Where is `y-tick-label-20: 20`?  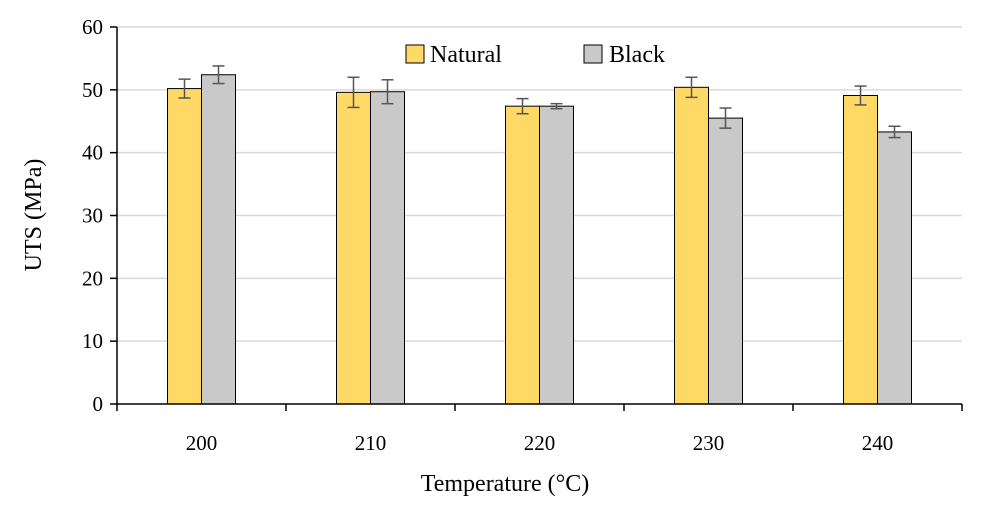 y-tick-label-20: 20 is located at coordinates (92, 278).